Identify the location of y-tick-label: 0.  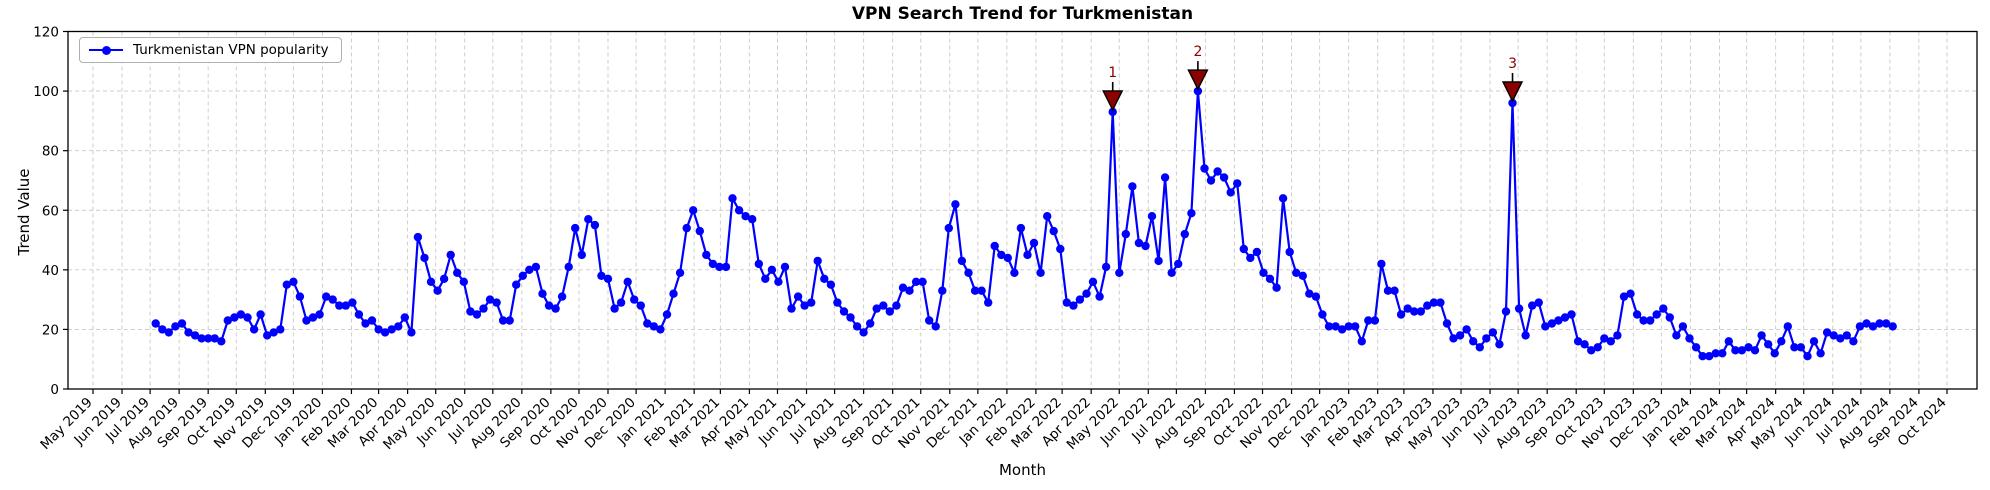
(54, 390).